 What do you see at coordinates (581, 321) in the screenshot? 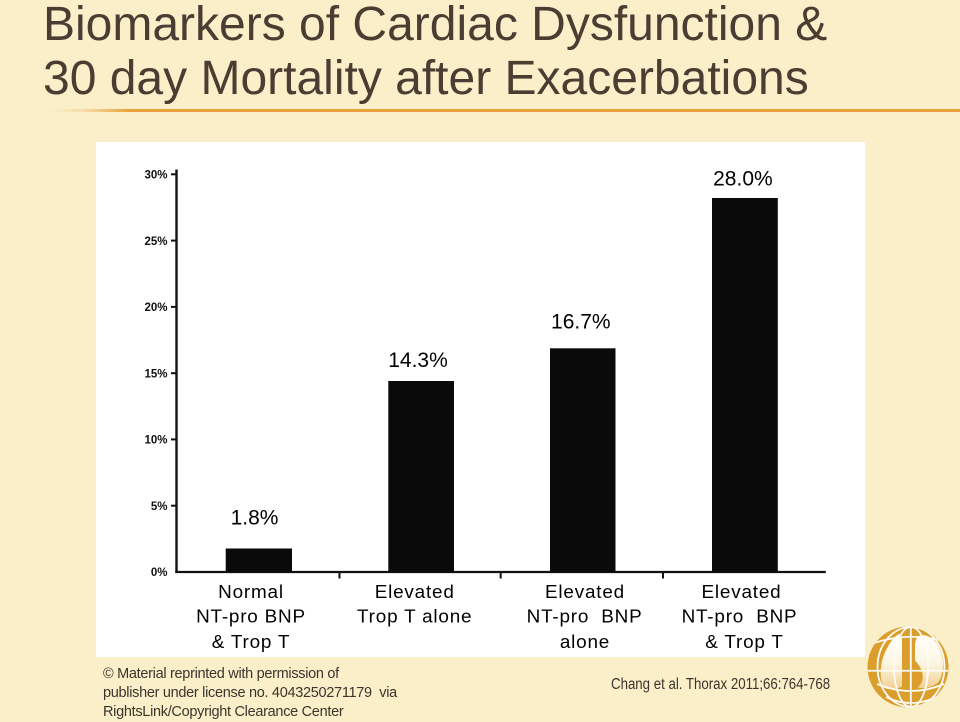
I see `svg-text: 16.7%` at bounding box center [581, 321].